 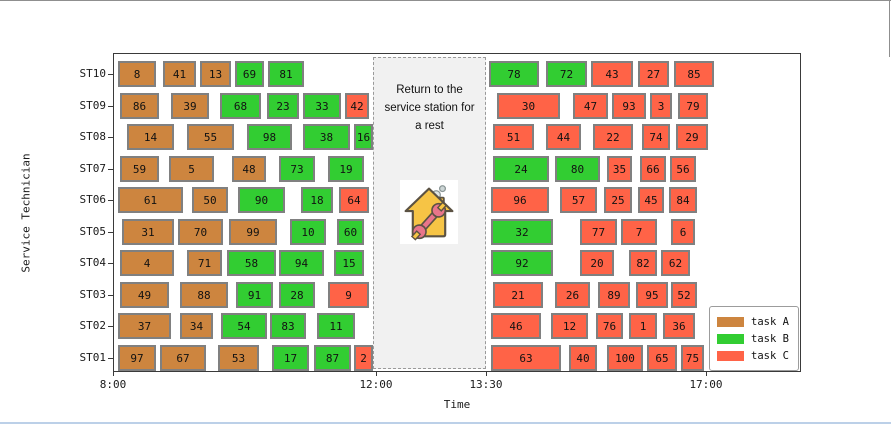 What do you see at coordinates (652, 295) in the screenshot?
I see `job-block-95: 95` at bounding box center [652, 295].